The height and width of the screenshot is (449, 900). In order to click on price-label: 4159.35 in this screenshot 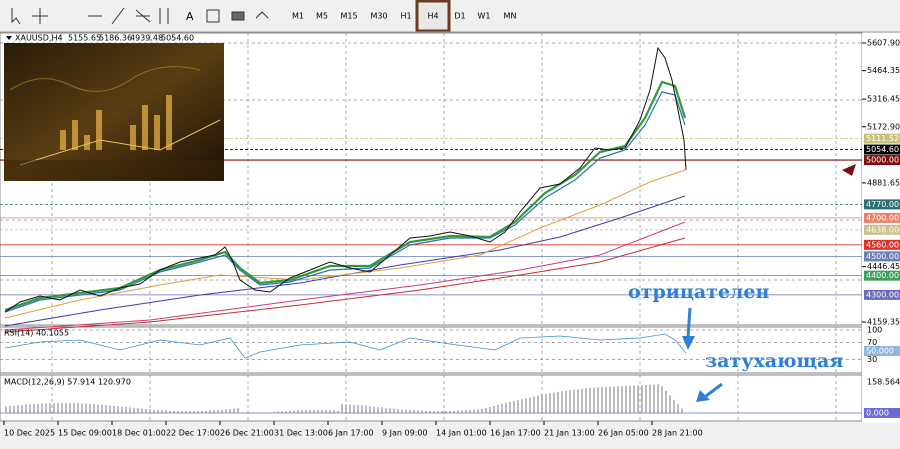, I will do `click(883, 322)`.